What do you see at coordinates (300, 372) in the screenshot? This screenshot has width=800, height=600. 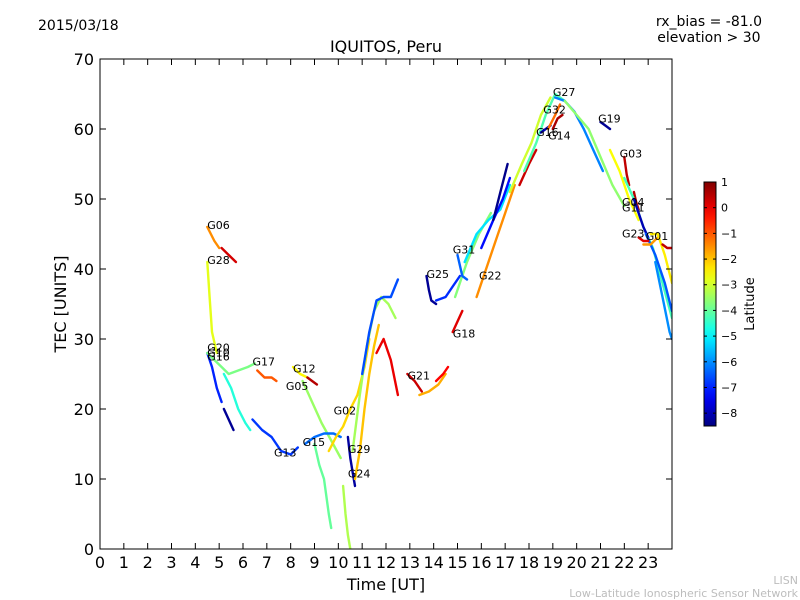 I see `series-G12` at bounding box center [300, 372].